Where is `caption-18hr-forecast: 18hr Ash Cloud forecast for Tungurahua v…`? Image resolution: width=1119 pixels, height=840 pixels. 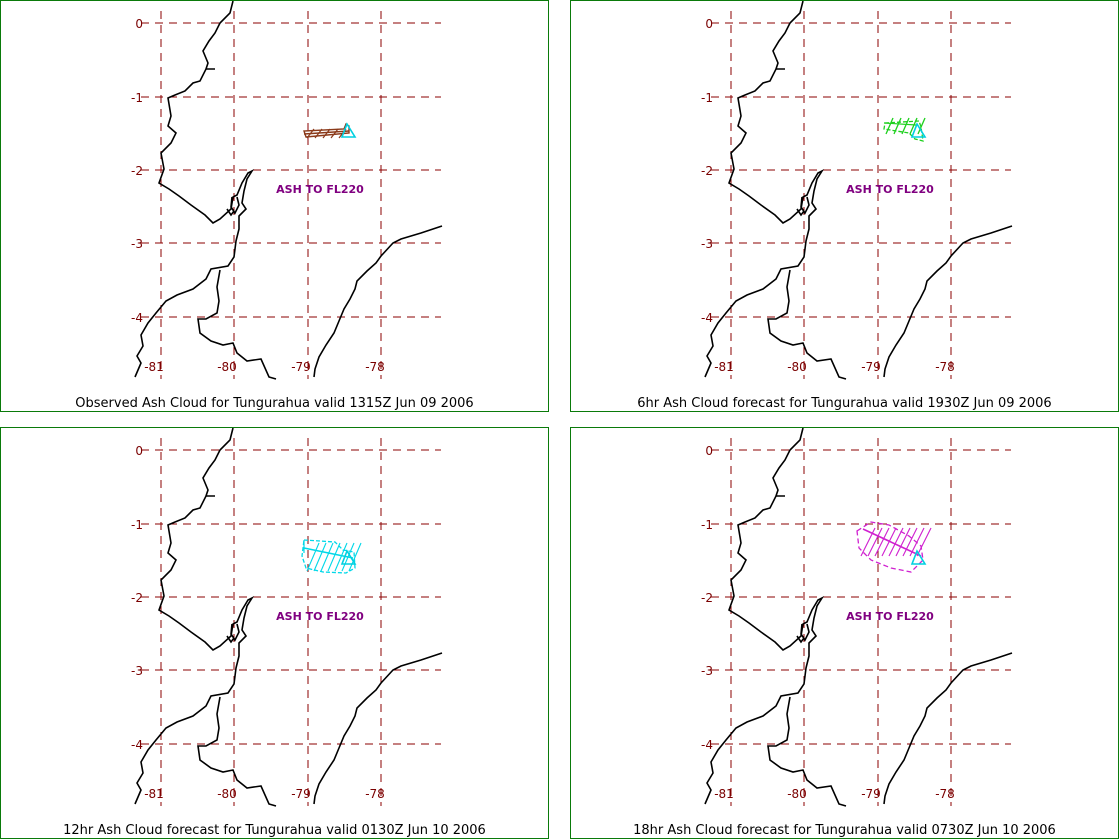
caption-18hr-forecast: 18hr Ash Cloud forecast for Tungurahua v… is located at coordinates (844, 830).